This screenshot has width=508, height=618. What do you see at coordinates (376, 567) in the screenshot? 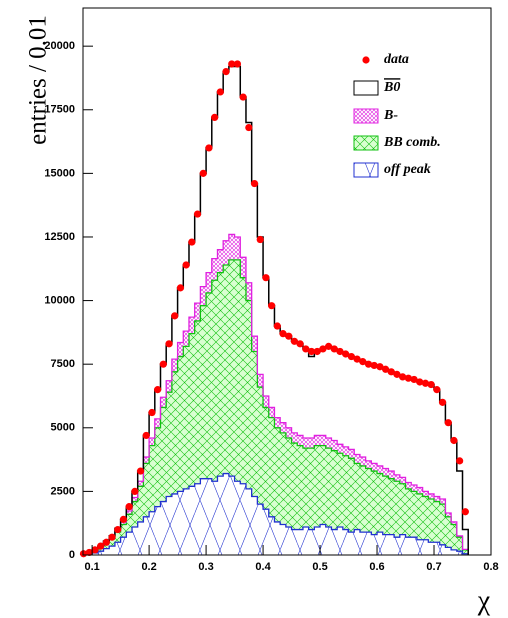
I see `x-tick-label: 0.6` at bounding box center [376, 567].